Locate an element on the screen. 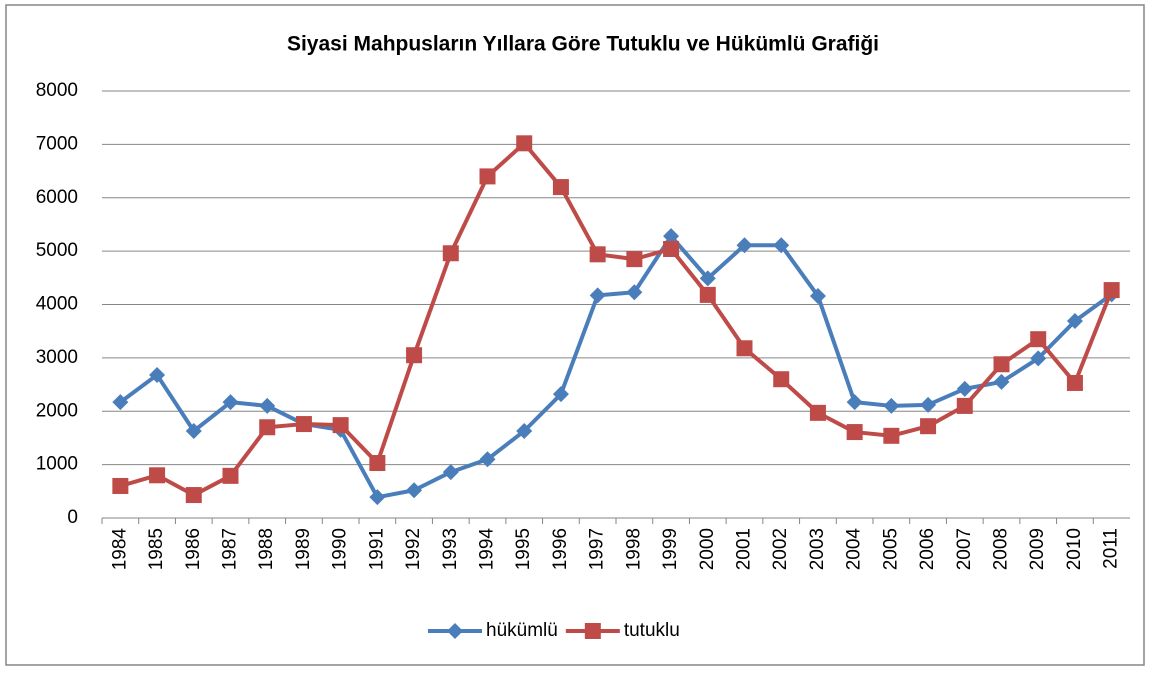  x-tick-label: 2000 is located at coordinates (707, 549).